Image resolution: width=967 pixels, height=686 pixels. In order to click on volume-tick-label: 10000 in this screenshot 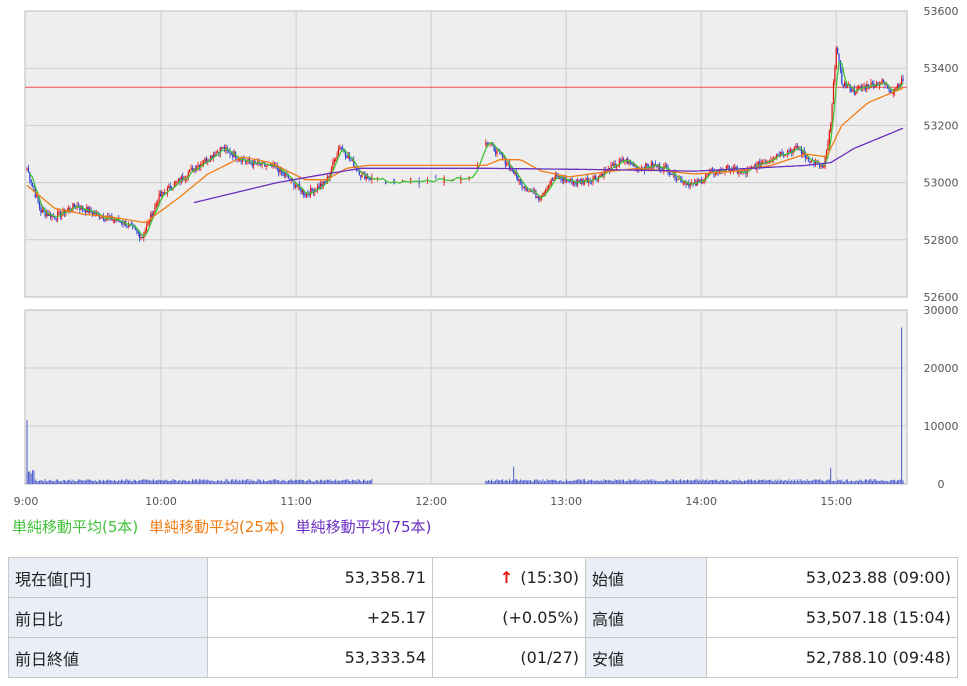, I will do `click(941, 426)`.